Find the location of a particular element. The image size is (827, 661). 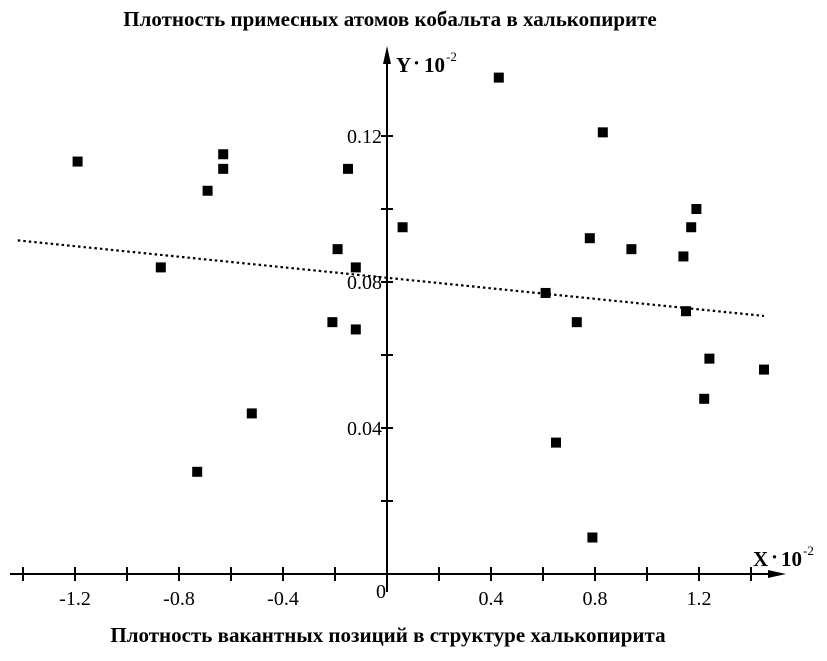

y-axis-exponent: -2 is located at coordinates (451, 56).